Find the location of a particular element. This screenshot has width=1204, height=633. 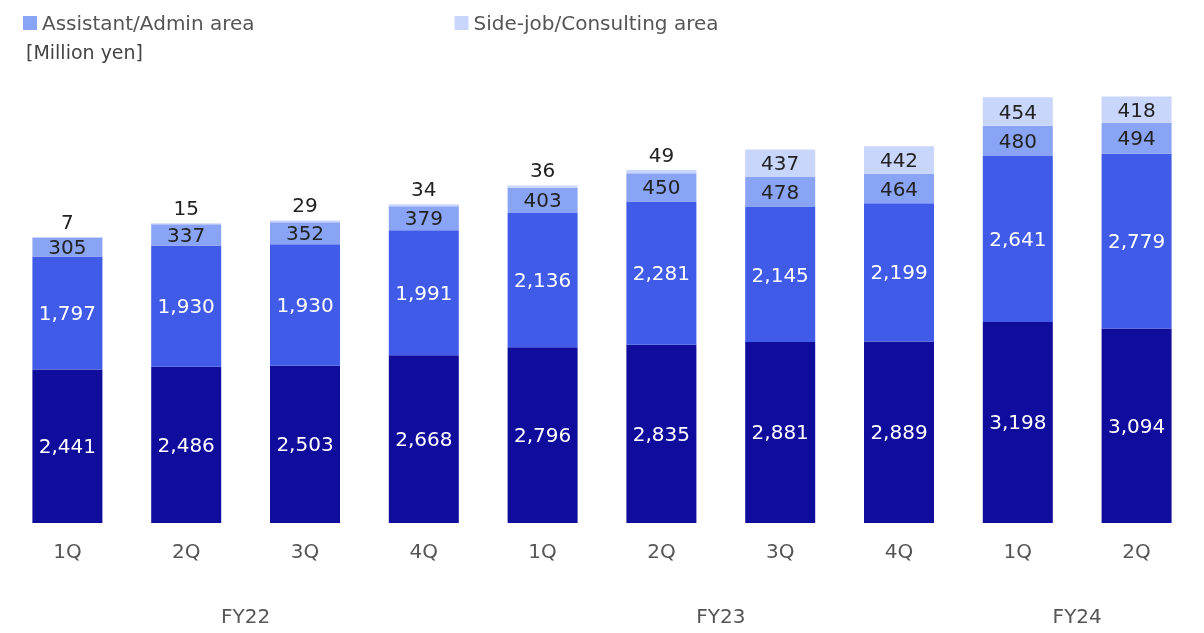

data-label: 29 is located at coordinates (305, 205).